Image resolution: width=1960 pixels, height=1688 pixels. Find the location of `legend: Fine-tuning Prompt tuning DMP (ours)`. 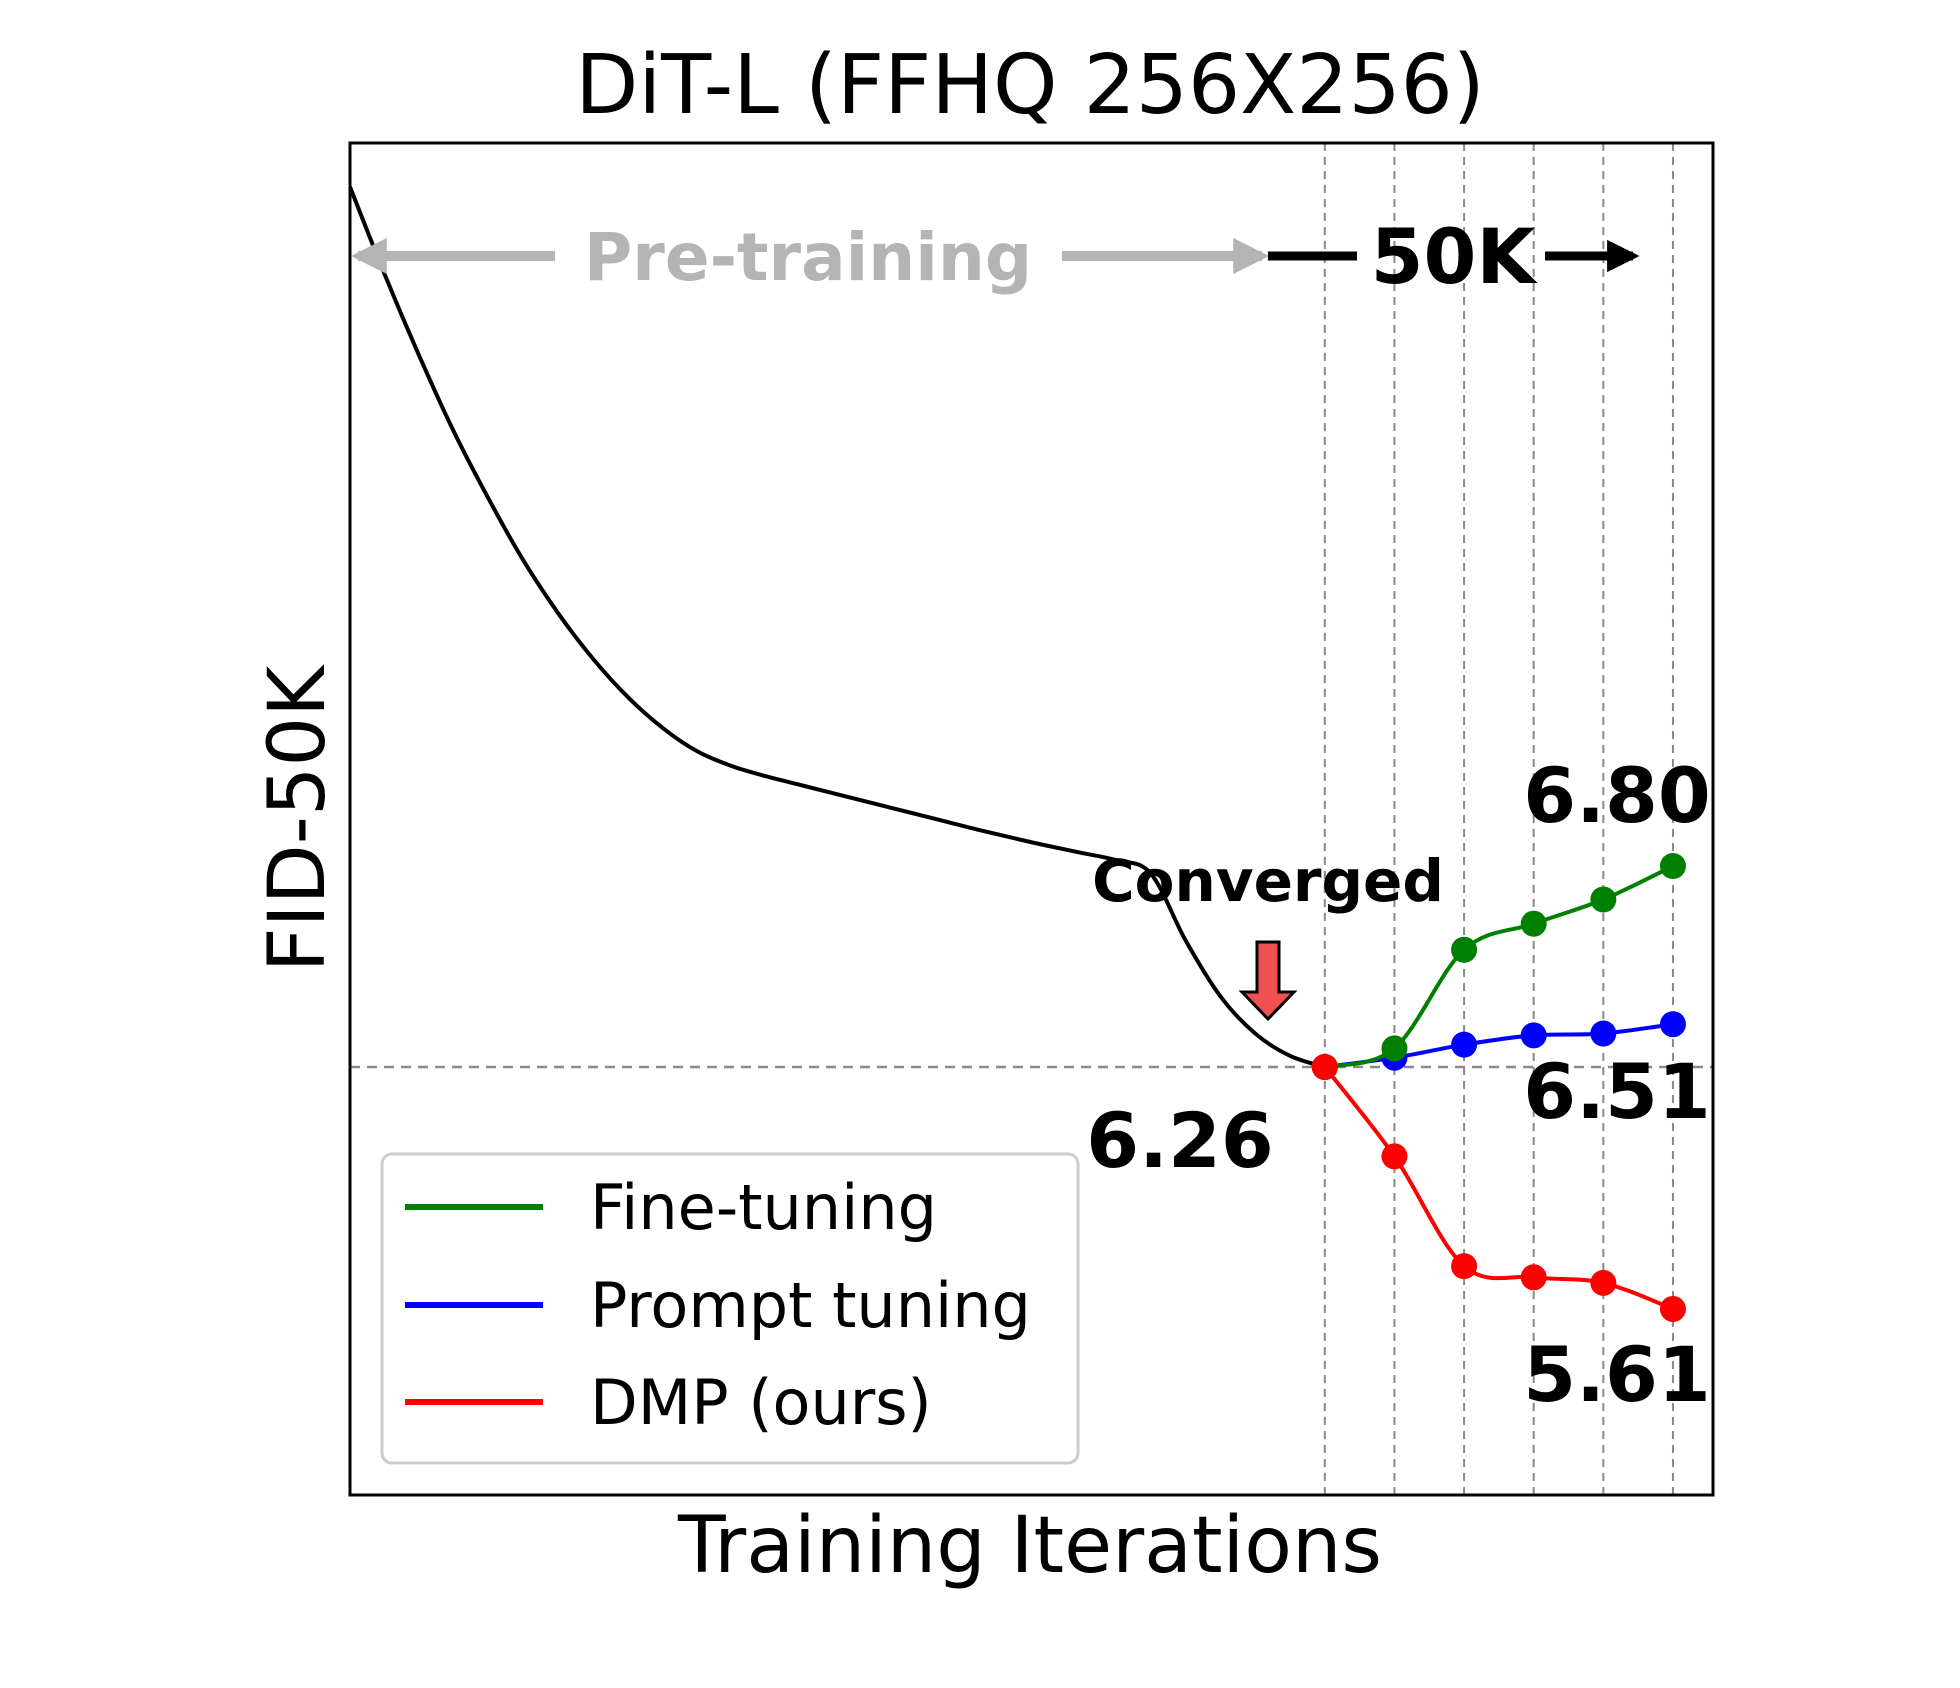

legend: Fine-tuning Prompt tuning DMP (ours) is located at coordinates (730, 1308).